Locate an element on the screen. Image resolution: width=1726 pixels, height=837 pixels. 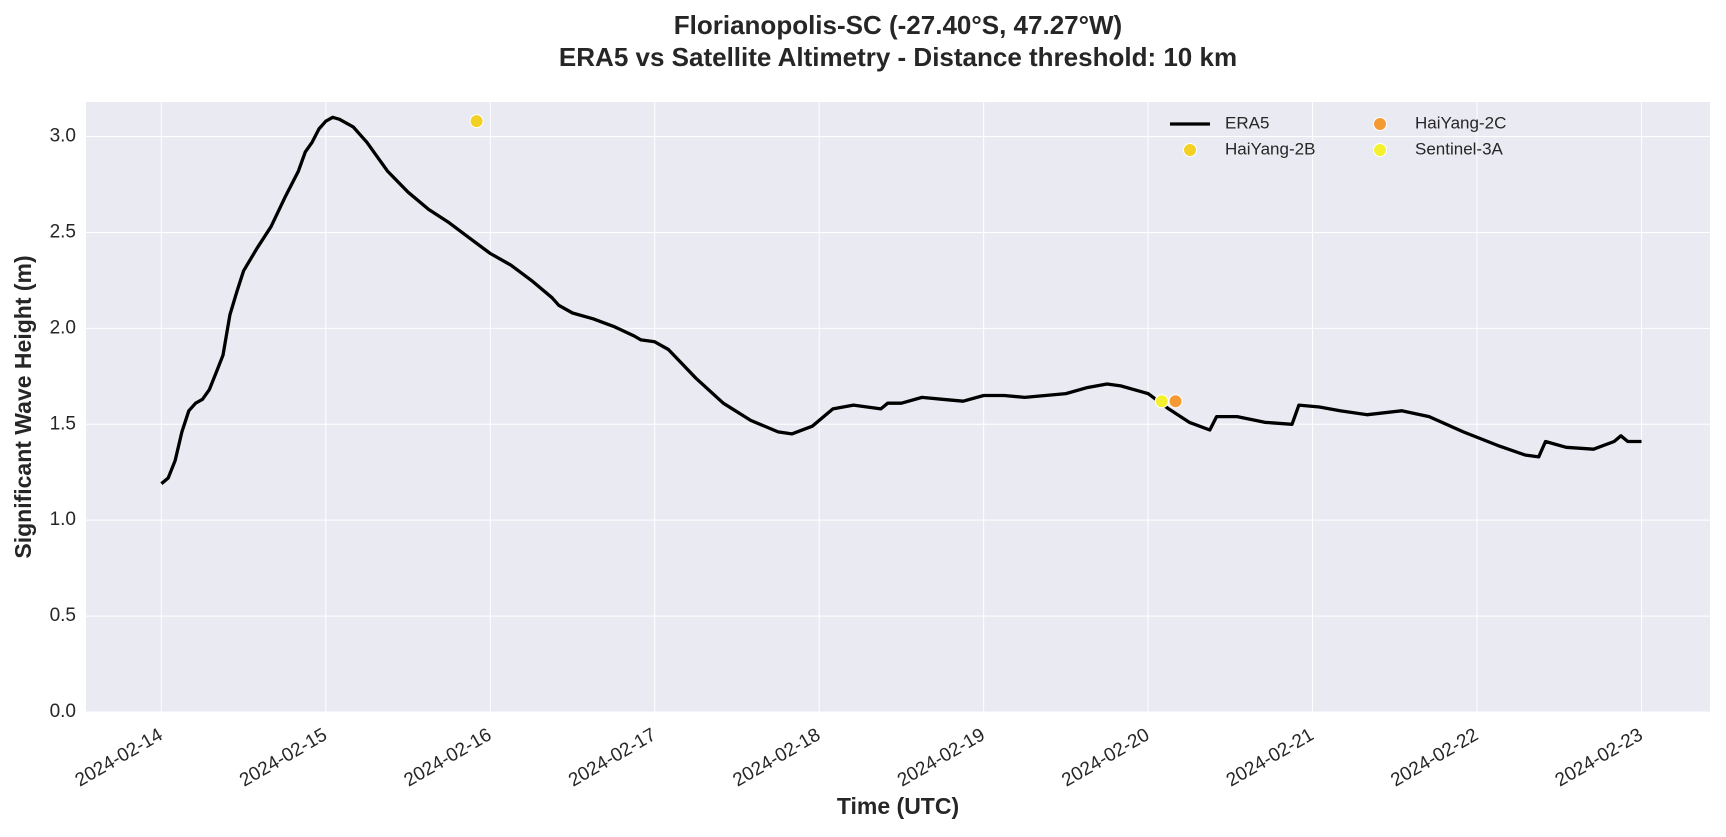
legend-label: HaiYang-2B is located at coordinates (1270, 148).